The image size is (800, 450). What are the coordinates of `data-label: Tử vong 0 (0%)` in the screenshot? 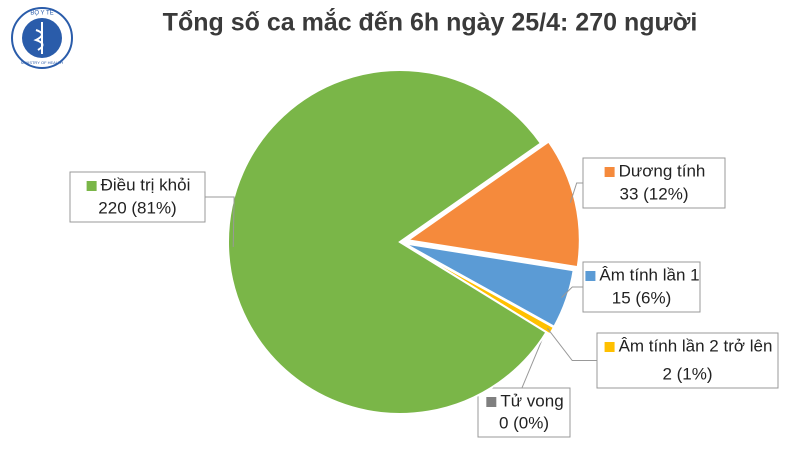 It's located at (524, 412).